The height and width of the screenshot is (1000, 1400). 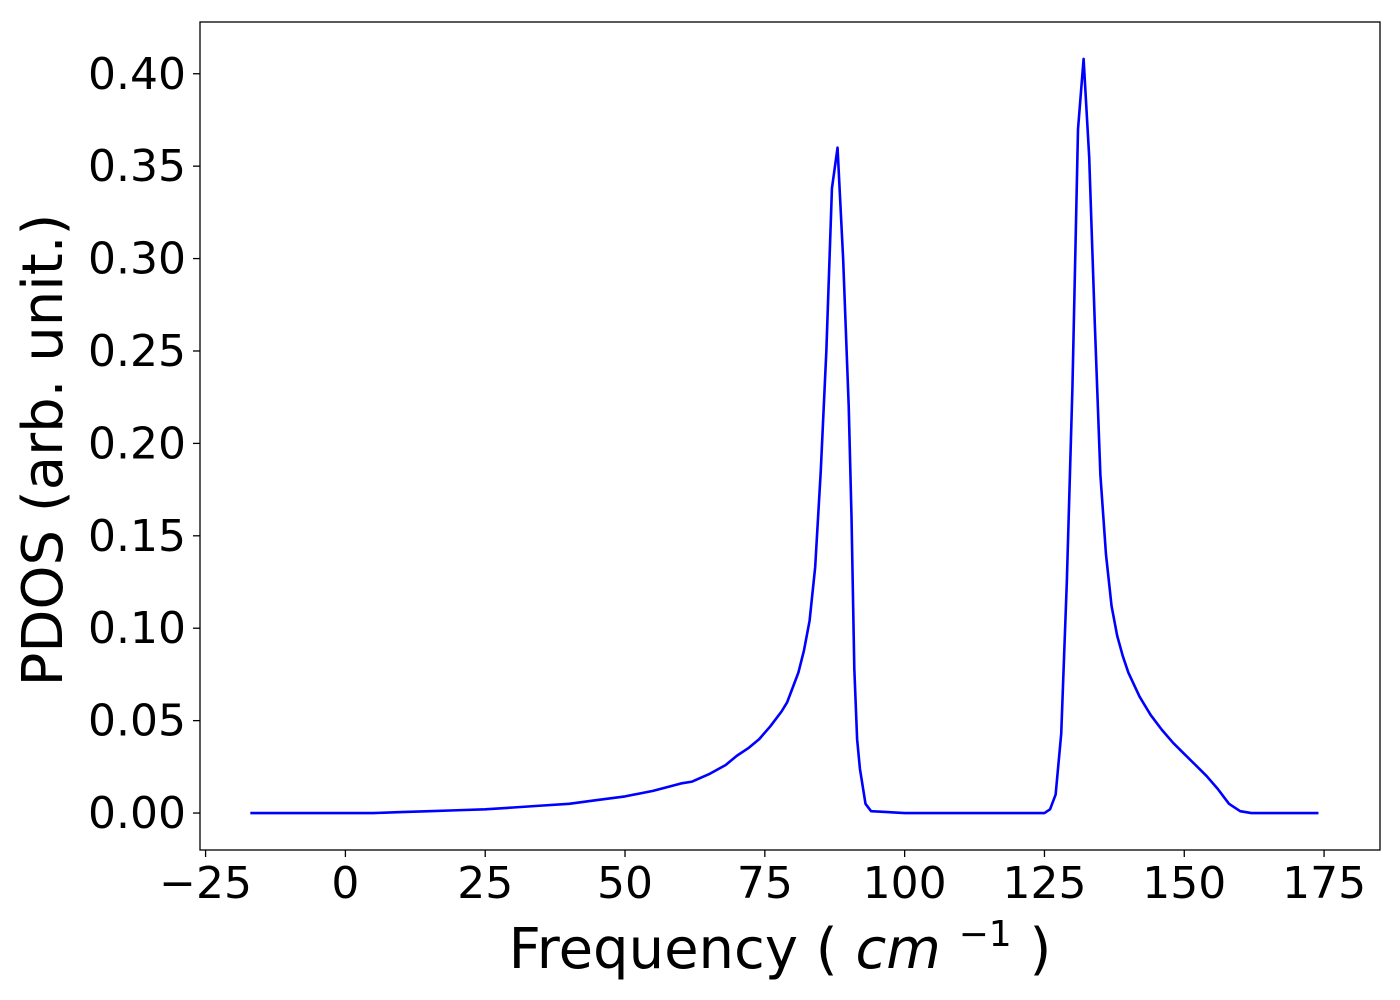 I want to click on x-tick-label: 25, so click(x=485, y=883).